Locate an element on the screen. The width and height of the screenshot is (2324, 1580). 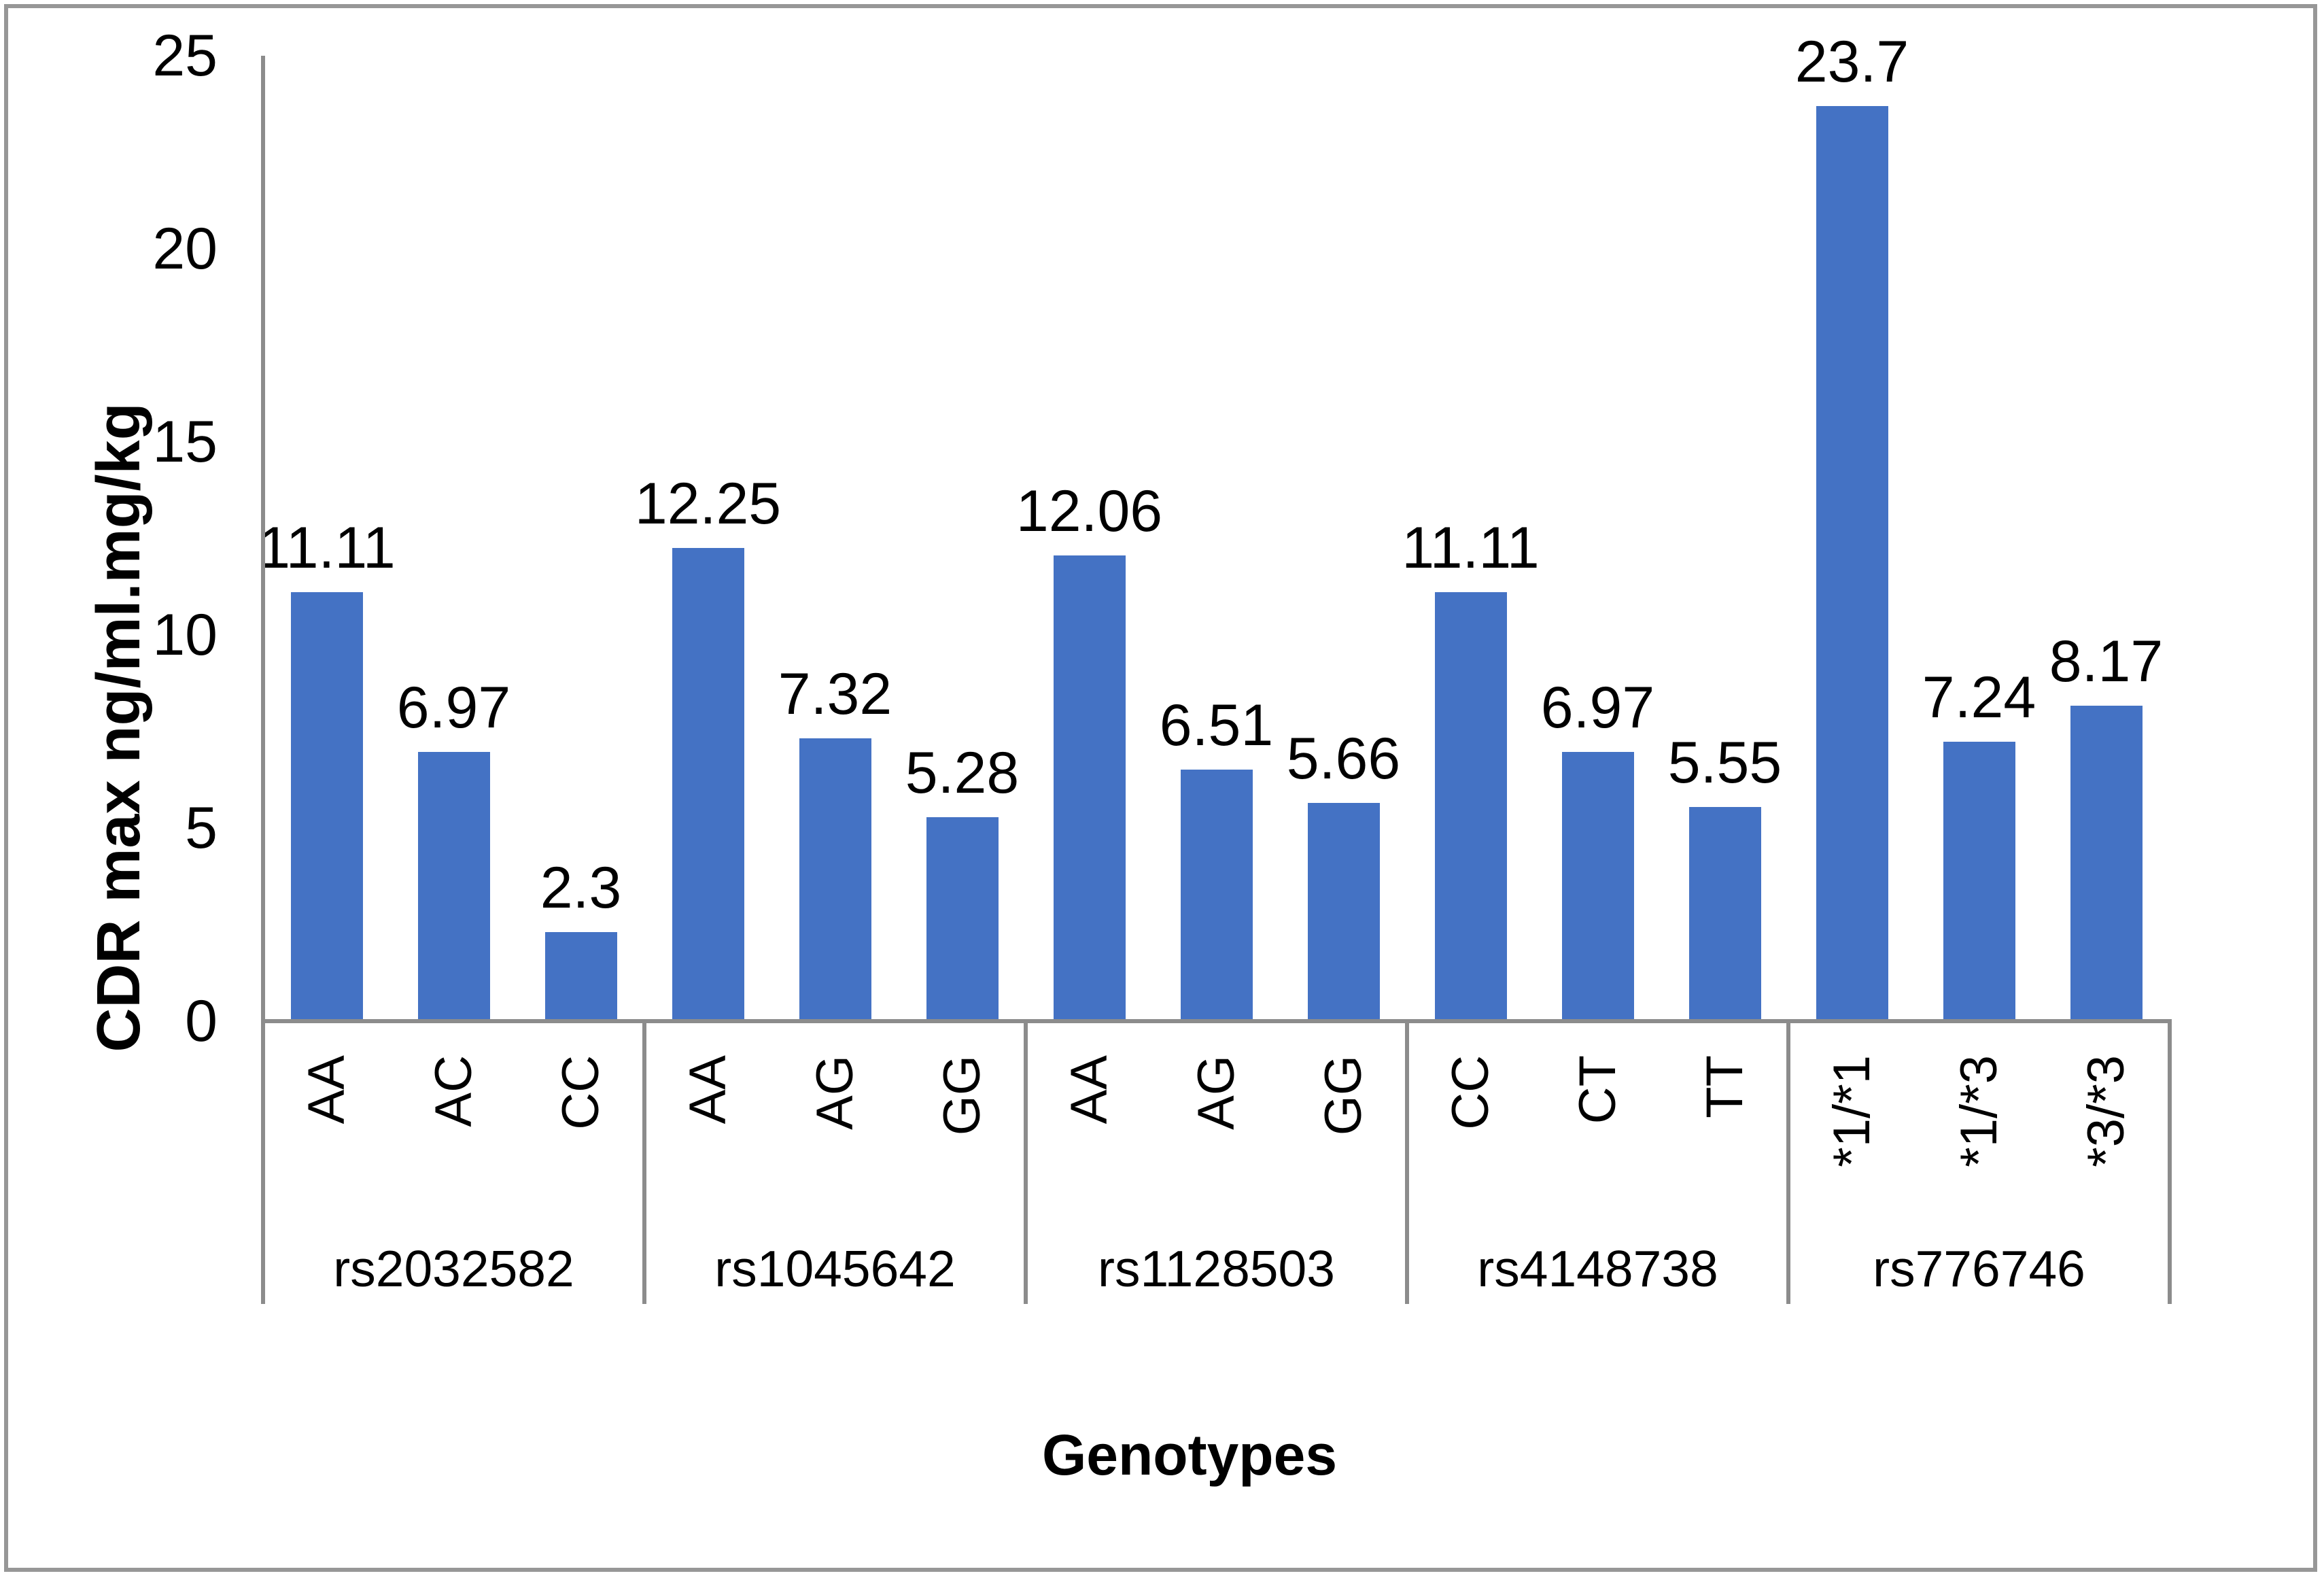
bar-value-label: 12.06 is located at coordinates (1089, 511).